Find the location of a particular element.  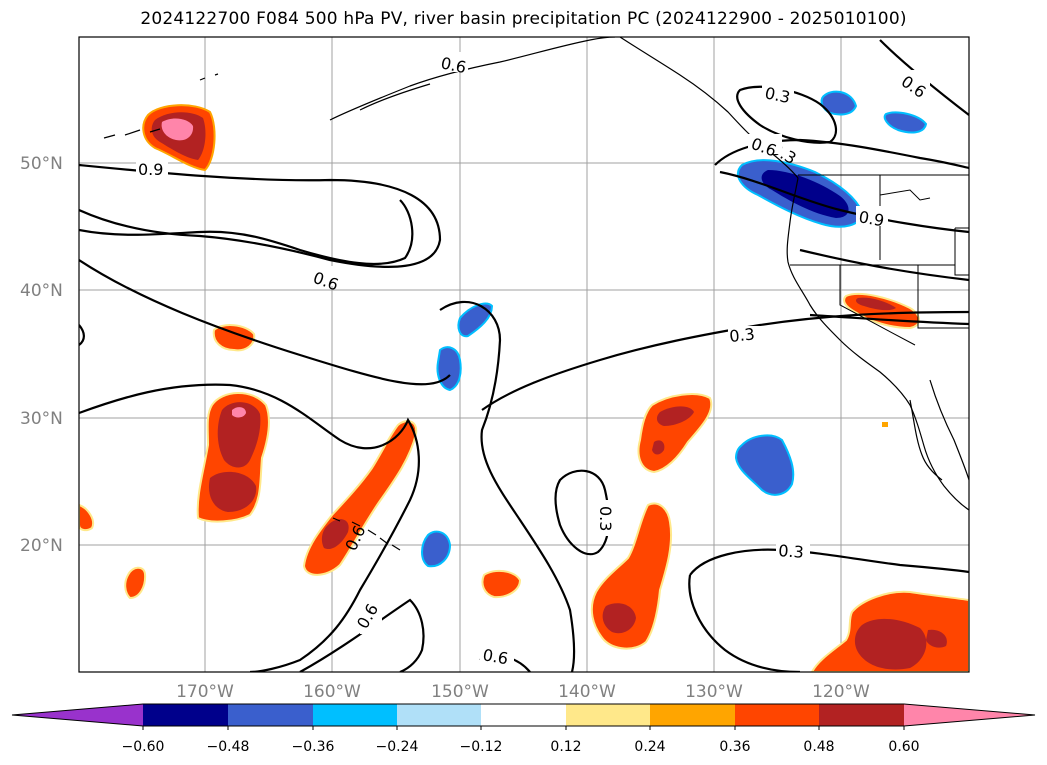

colorbar-tick-label: 0.36 is located at coordinates (734, 747).